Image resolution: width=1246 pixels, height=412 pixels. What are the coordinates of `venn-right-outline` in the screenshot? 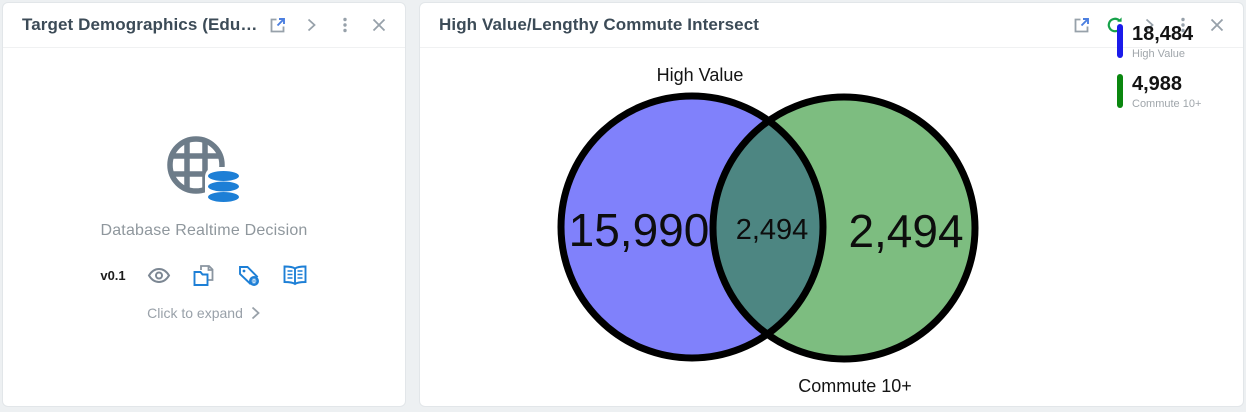 It's located at (844, 228).